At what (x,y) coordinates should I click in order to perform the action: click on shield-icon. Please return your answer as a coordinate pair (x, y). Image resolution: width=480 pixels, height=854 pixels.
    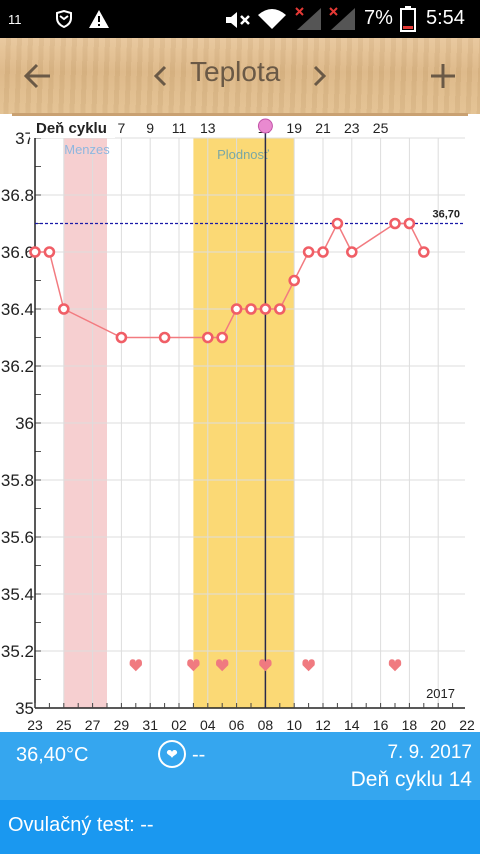
    Looking at the image, I should click on (64, 19).